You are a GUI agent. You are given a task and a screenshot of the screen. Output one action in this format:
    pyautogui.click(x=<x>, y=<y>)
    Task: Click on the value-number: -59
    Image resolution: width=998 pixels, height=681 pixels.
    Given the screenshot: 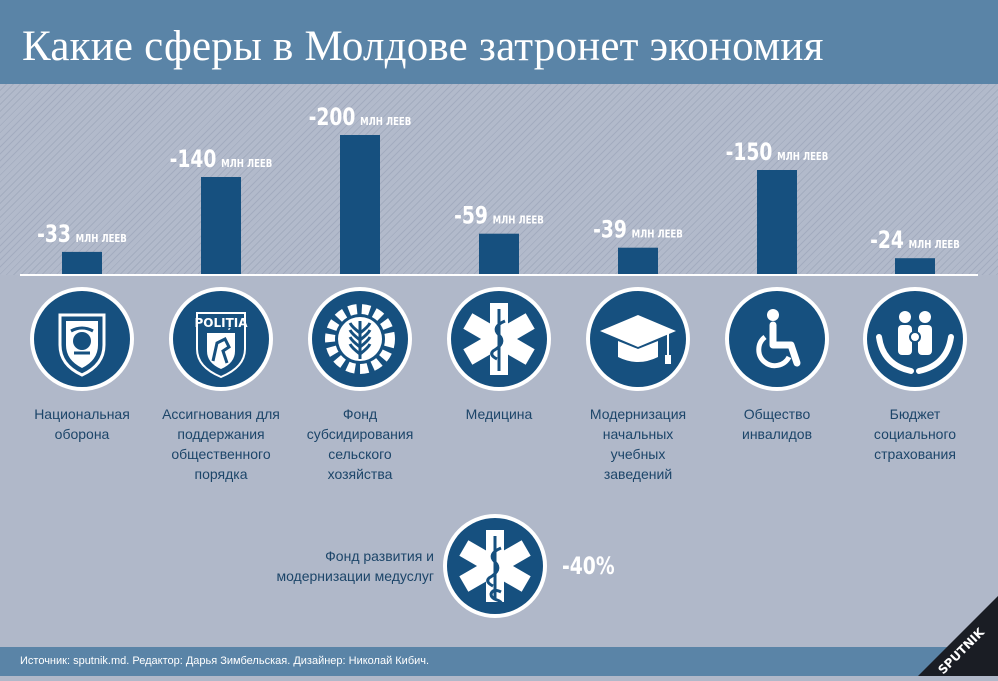 What is the action you would take?
    pyautogui.click(x=471, y=217)
    